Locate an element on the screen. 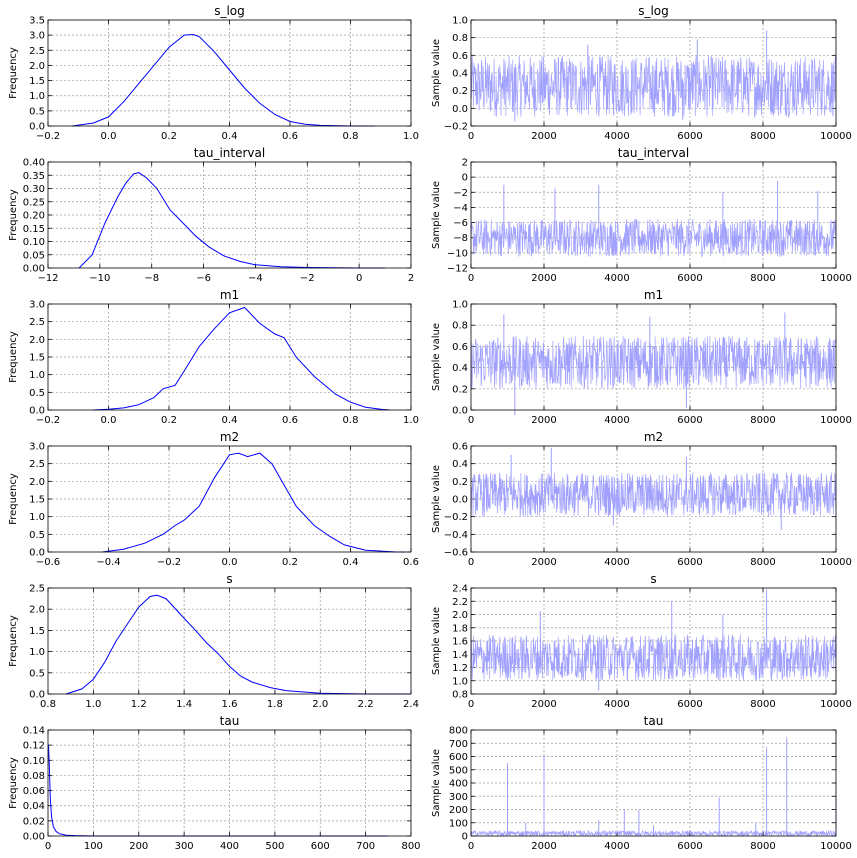 The height and width of the screenshot is (858, 857). y-tick-label: 1.2 is located at coordinates (460, 668).